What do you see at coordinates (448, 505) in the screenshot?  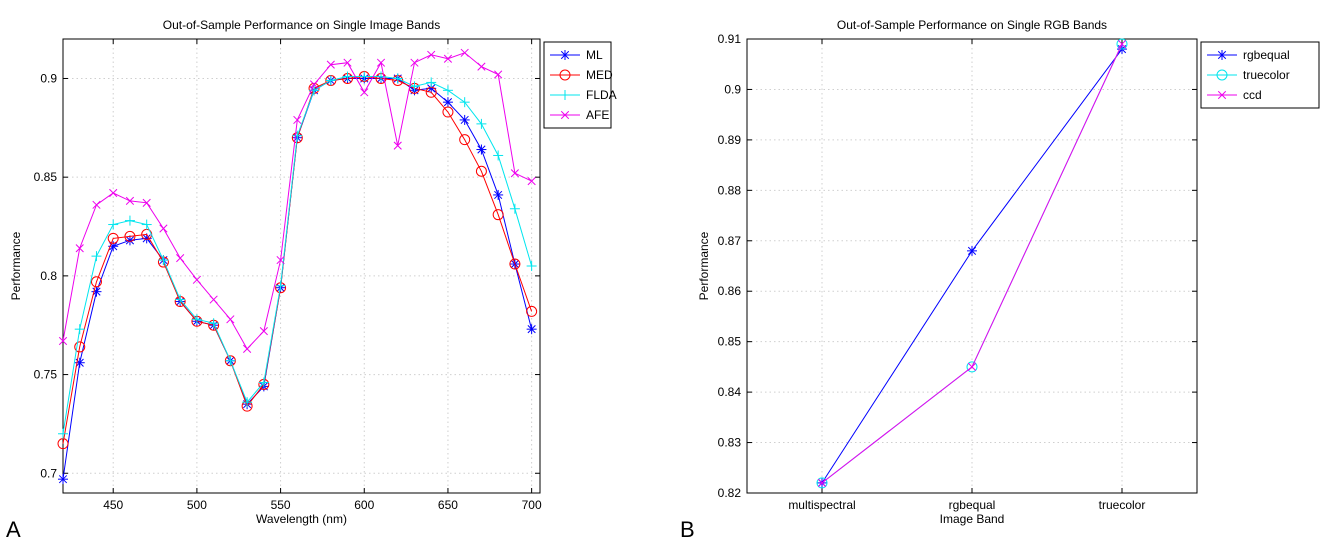 I see `chart1-x-tick-label: 650` at bounding box center [448, 505].